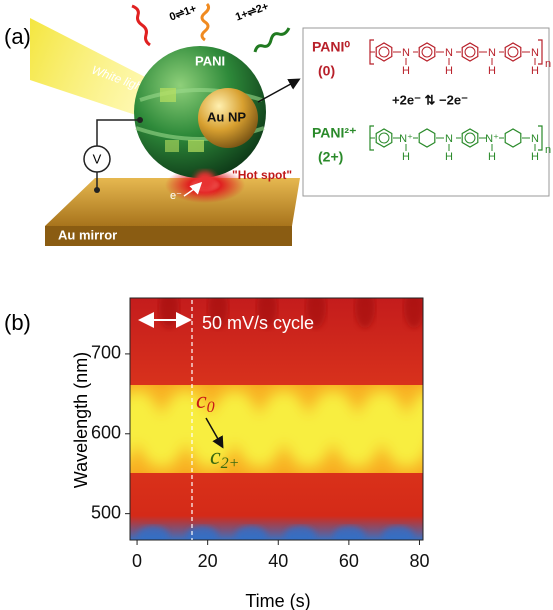 The width and height of the screenshot is (553, 610). Describe the element at coordinates (262, 175) in the screenshot. I see `hot-spot-label: "Hot spot"` at that location.